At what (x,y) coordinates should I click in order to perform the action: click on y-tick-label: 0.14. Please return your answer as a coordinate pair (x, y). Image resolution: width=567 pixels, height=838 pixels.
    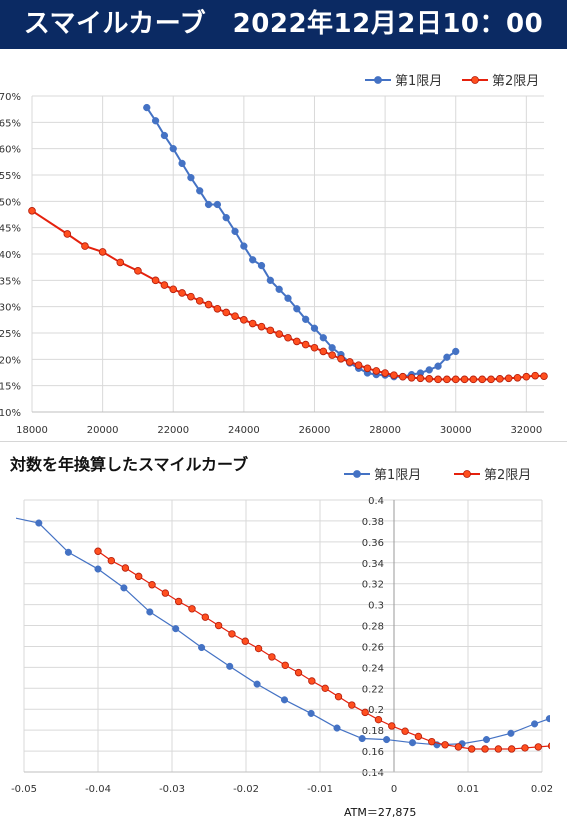
    Looking at the image, I should click on (373, 773).